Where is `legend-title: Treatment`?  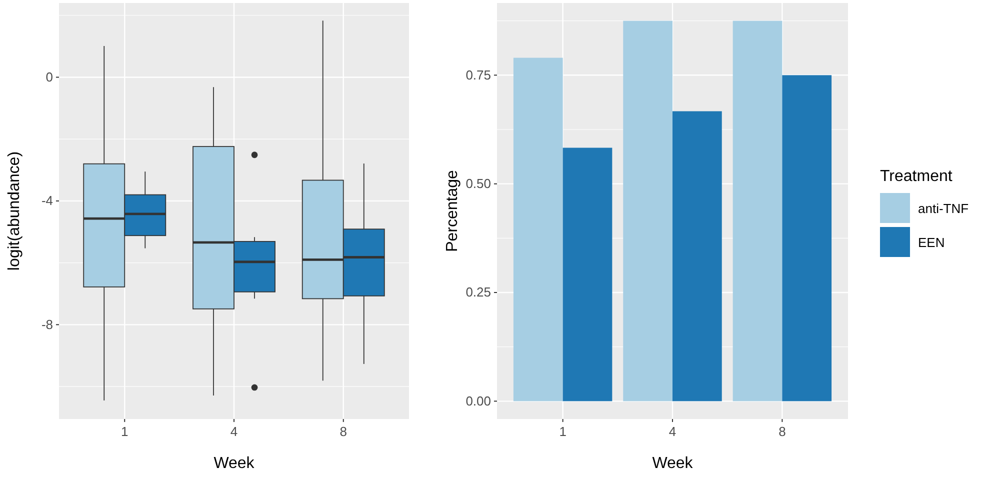
legend-title: Treatment is located at coordinates (916, 176).